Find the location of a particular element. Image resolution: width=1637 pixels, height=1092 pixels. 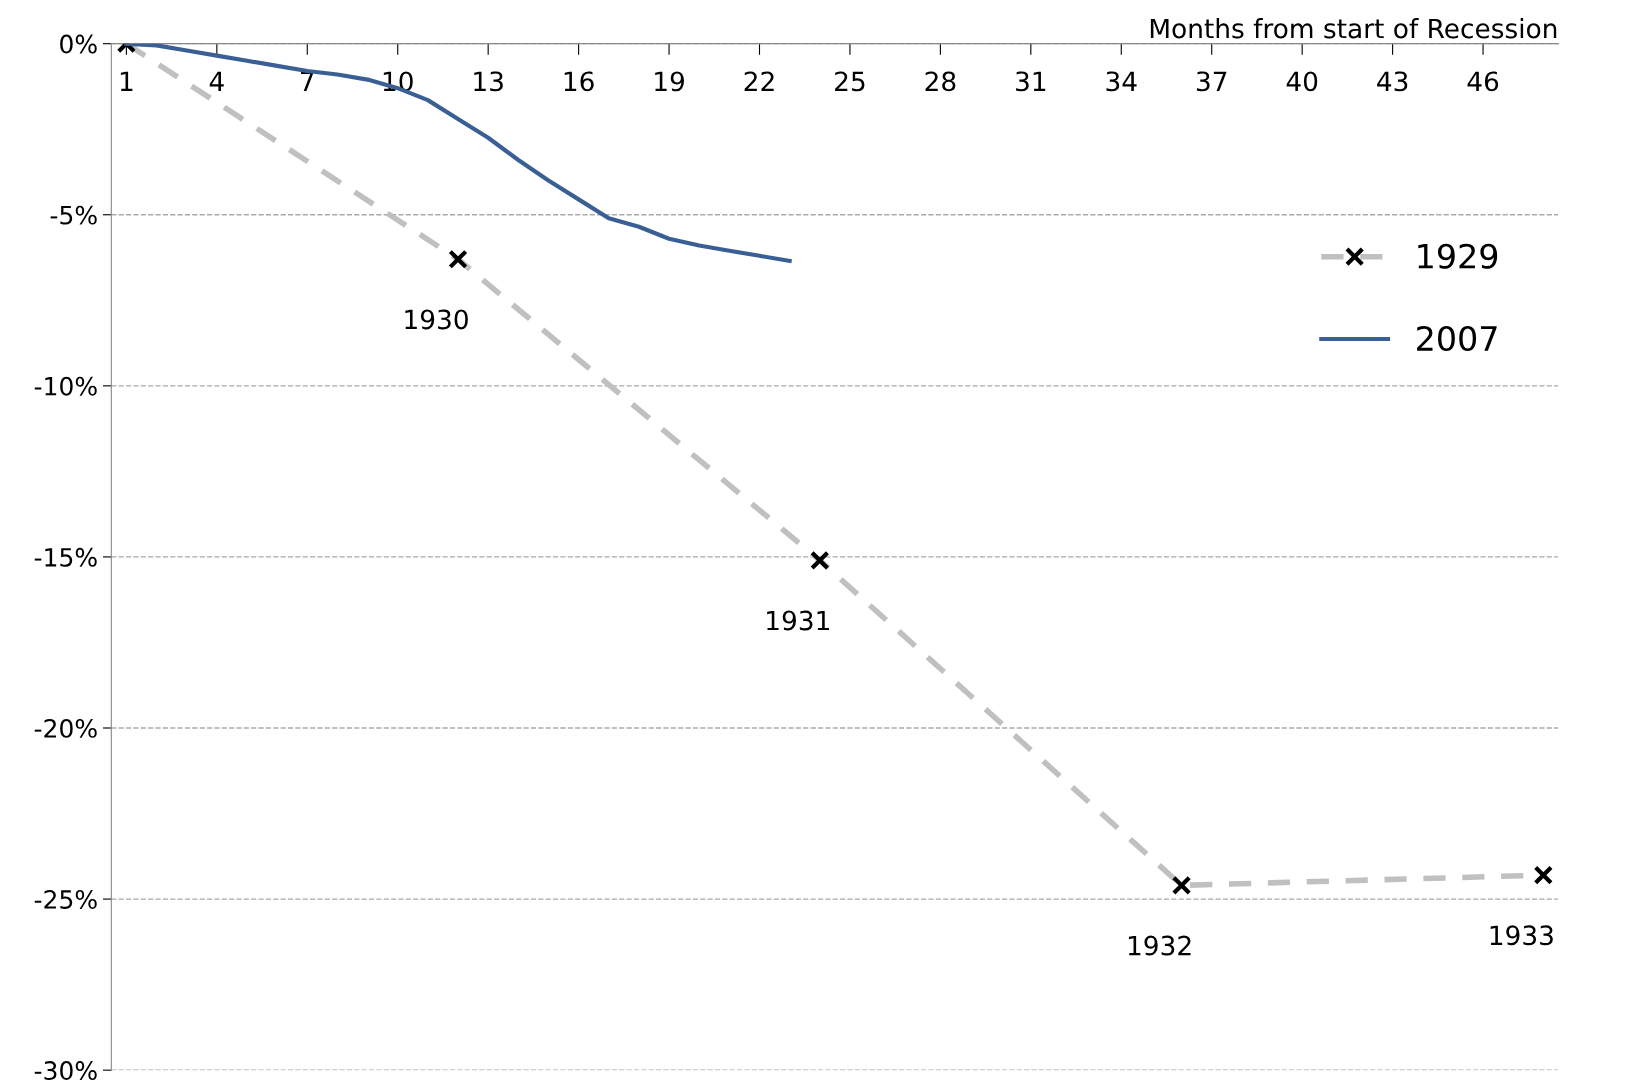

x-tick-label: 16 is located at coordinates (579, 81).